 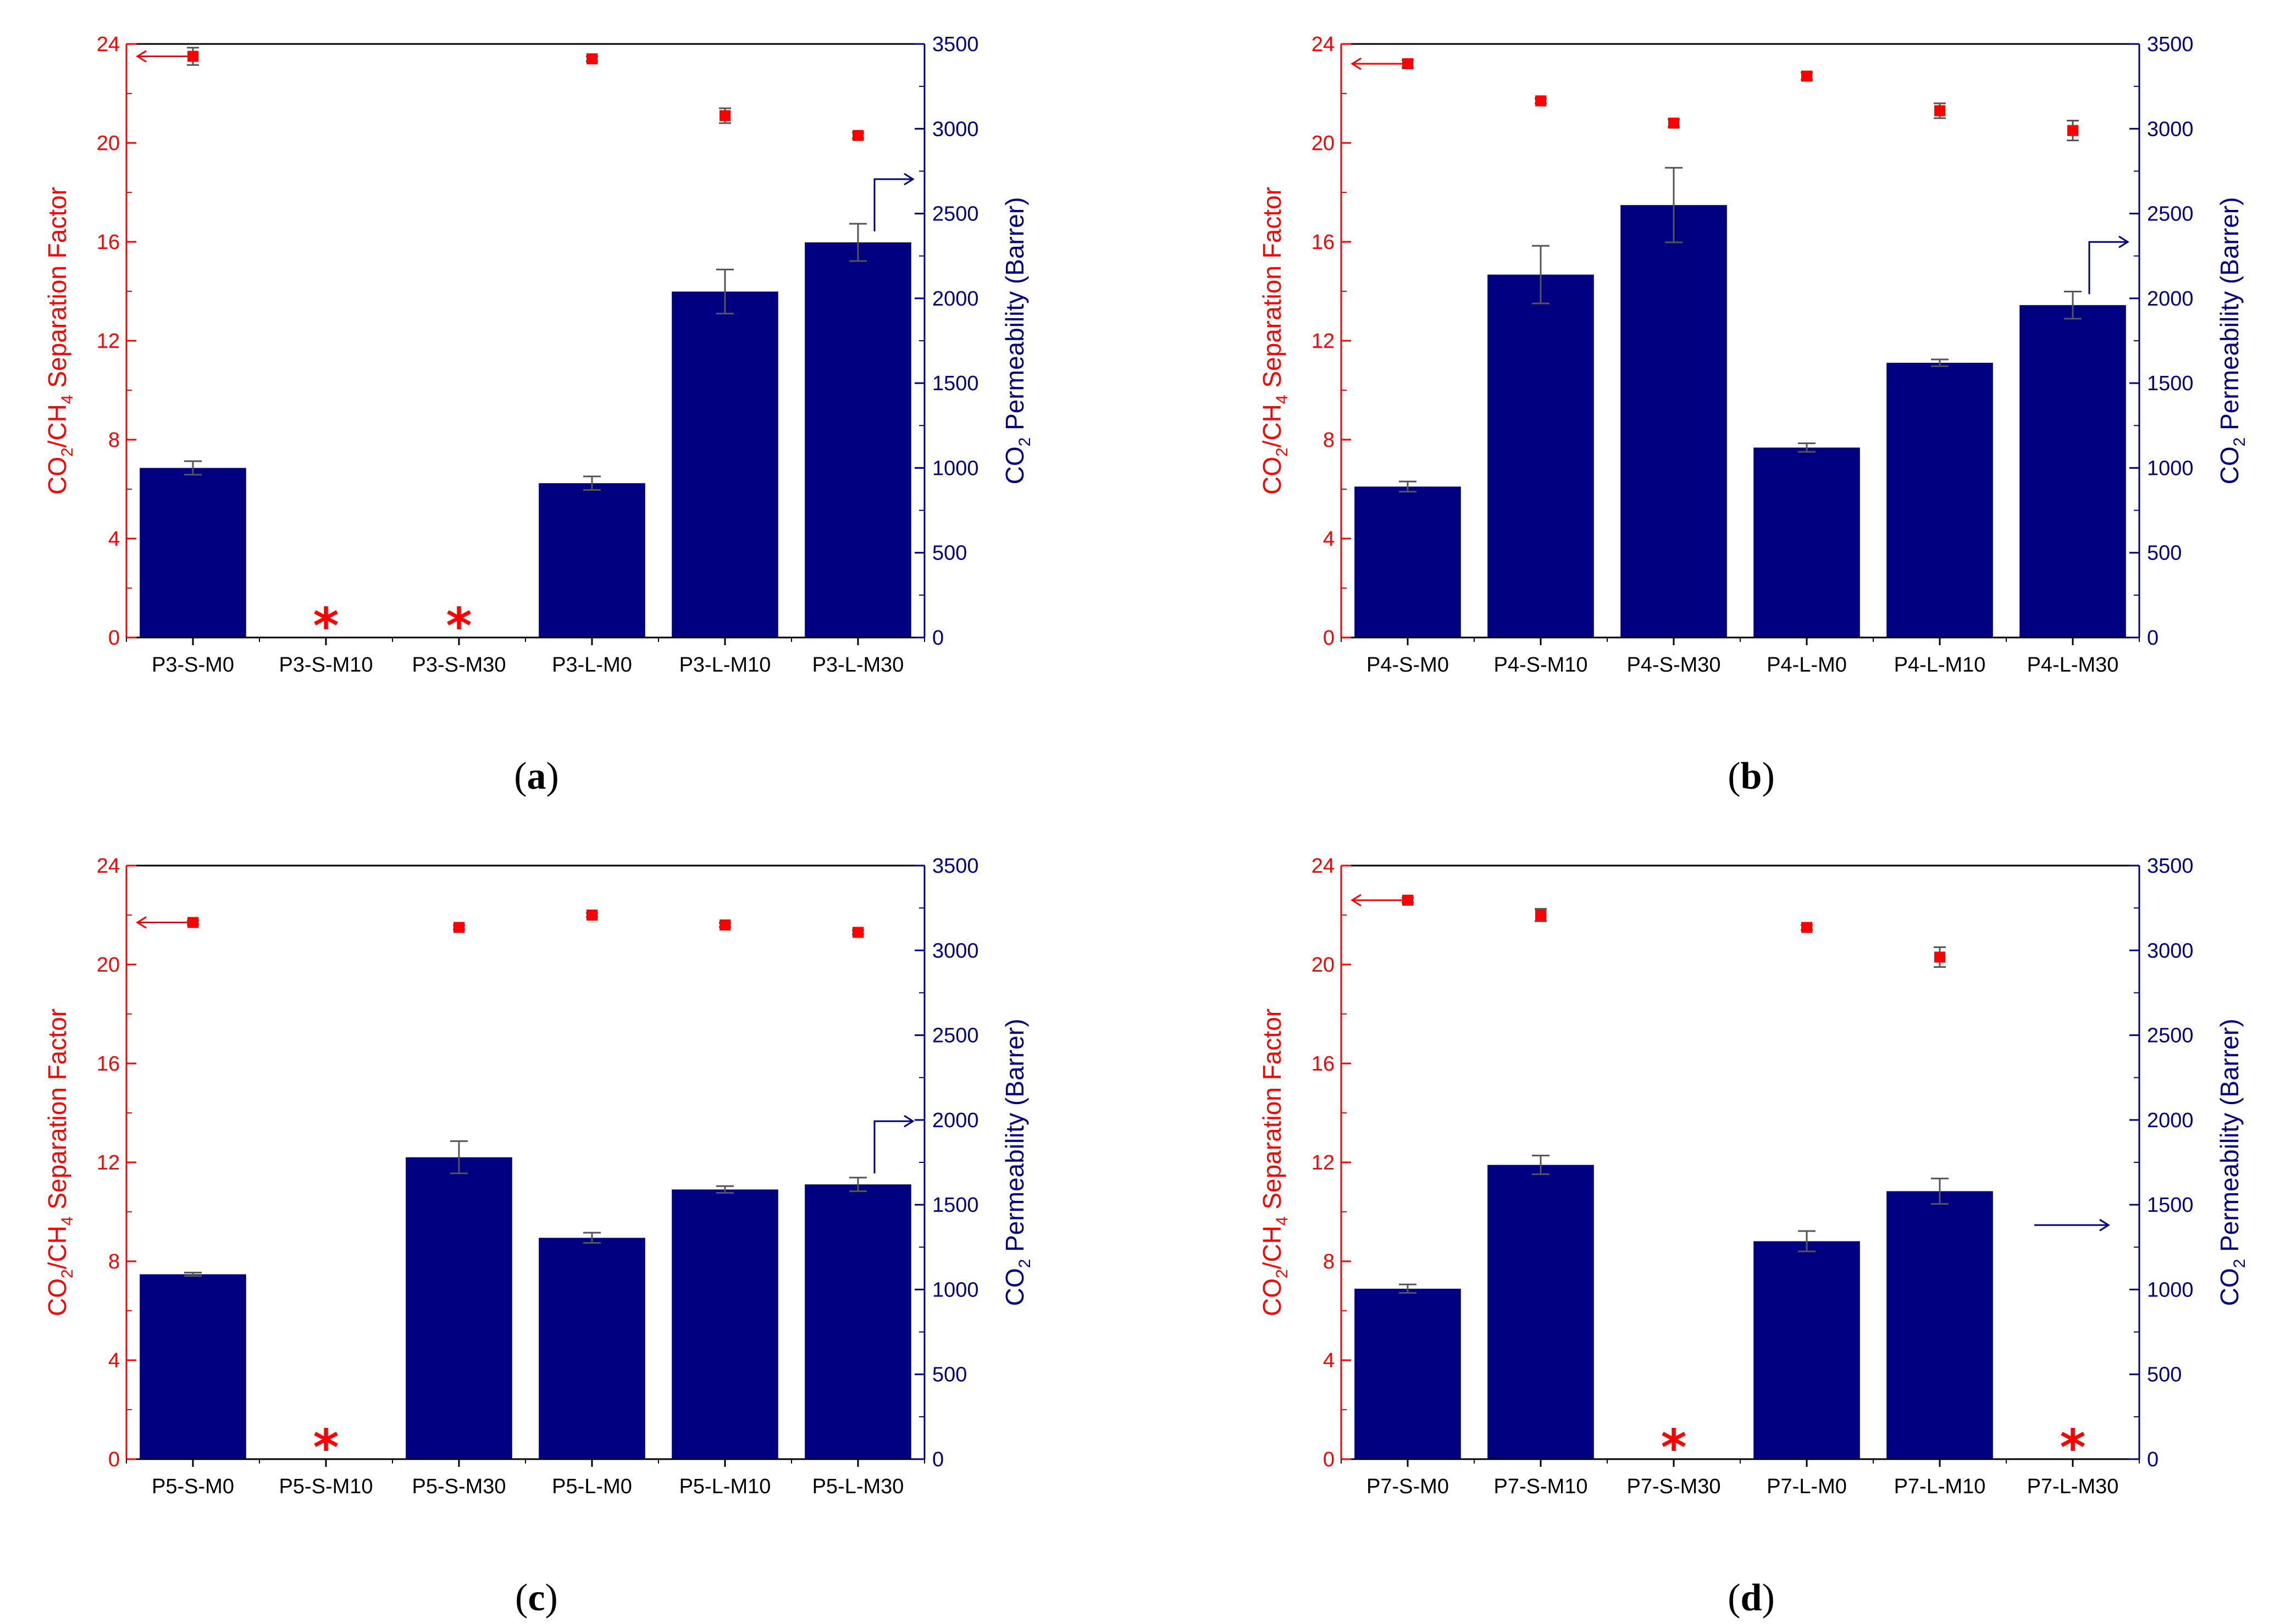 I want to click on x-tick-label: P5-L-M10, so click(x=725, y=1486).